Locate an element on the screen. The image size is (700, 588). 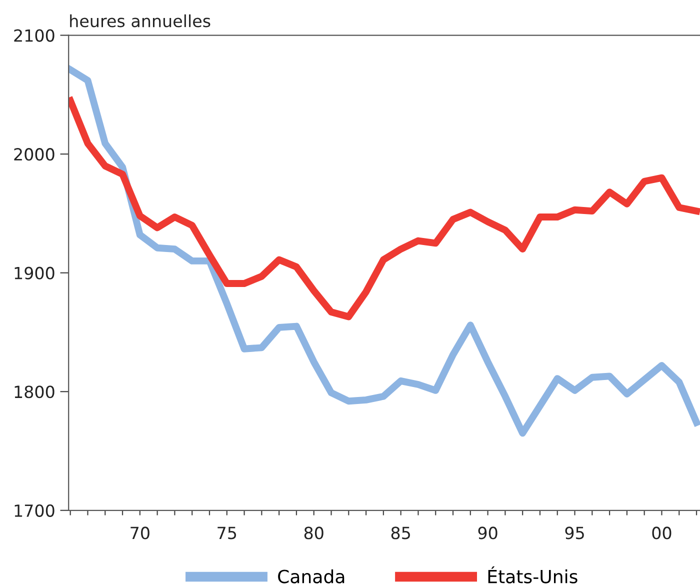
legend-label: Canada is located at coordinates (311, 576).